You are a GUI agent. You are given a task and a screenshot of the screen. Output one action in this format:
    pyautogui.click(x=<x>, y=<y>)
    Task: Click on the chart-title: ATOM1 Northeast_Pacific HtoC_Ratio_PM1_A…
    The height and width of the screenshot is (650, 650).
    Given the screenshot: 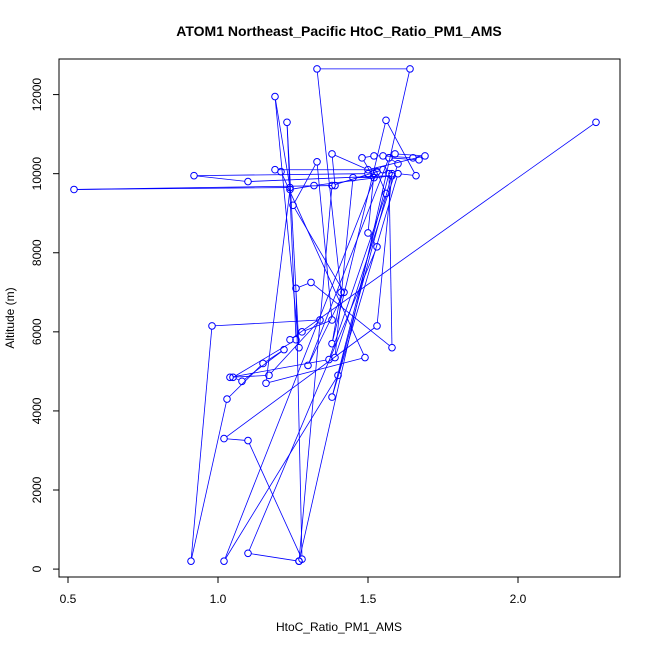 What is the action you would take?
    pyautogui.click(x=338, y=31)
    